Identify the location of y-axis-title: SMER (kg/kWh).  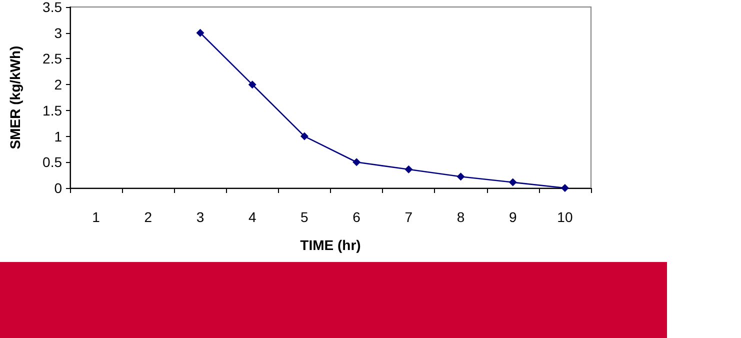
(15, 98).